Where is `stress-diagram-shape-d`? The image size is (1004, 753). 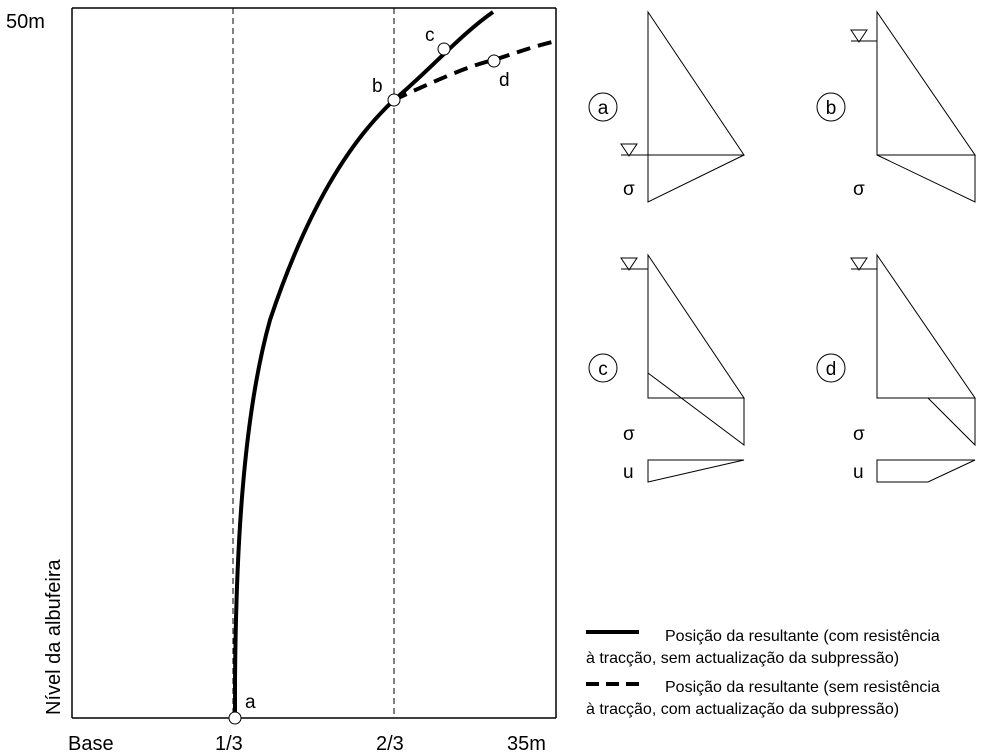
stress-diagram-shape-d is located at coordinates (951, 422).